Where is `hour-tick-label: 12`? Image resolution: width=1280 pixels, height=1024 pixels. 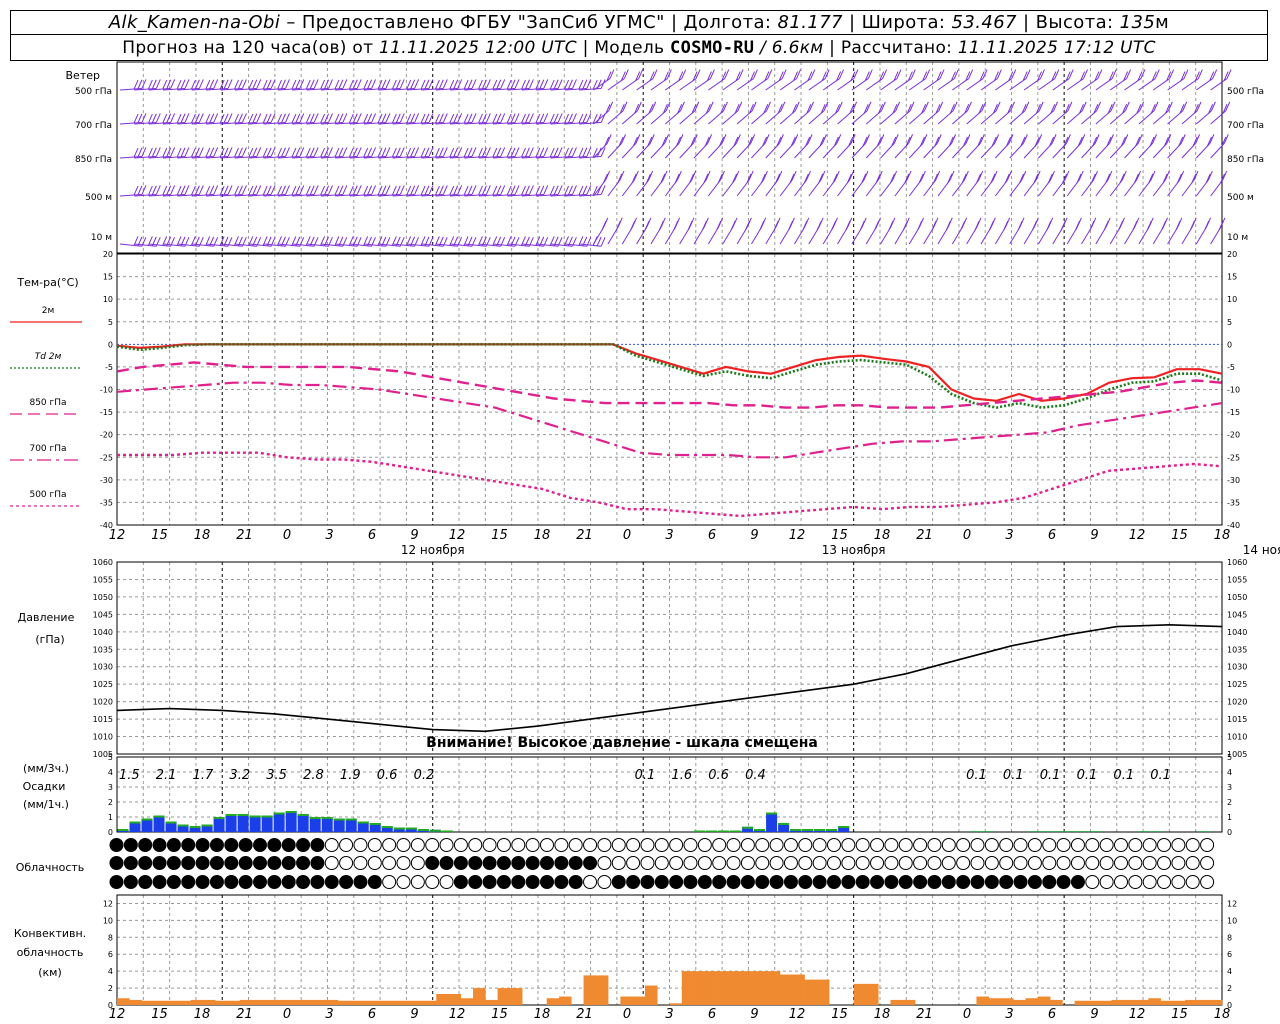
hour-tick-label: 12 is located at coordinates (117, 1014).